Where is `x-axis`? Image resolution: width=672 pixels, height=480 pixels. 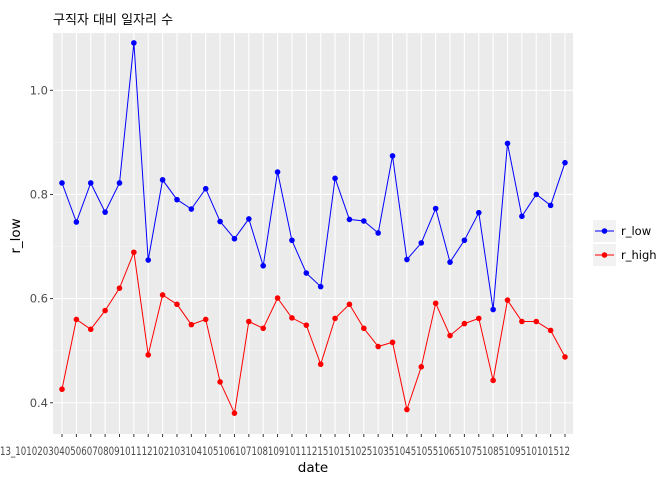 x-axis is located at coordinates (313, 435).